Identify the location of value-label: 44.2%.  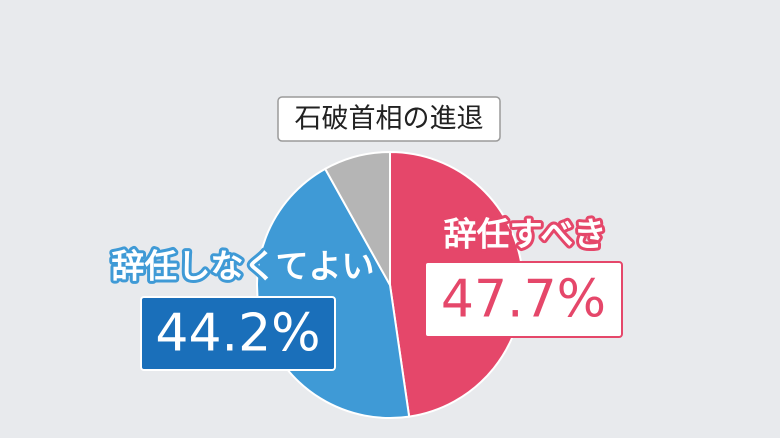
(237, 334).